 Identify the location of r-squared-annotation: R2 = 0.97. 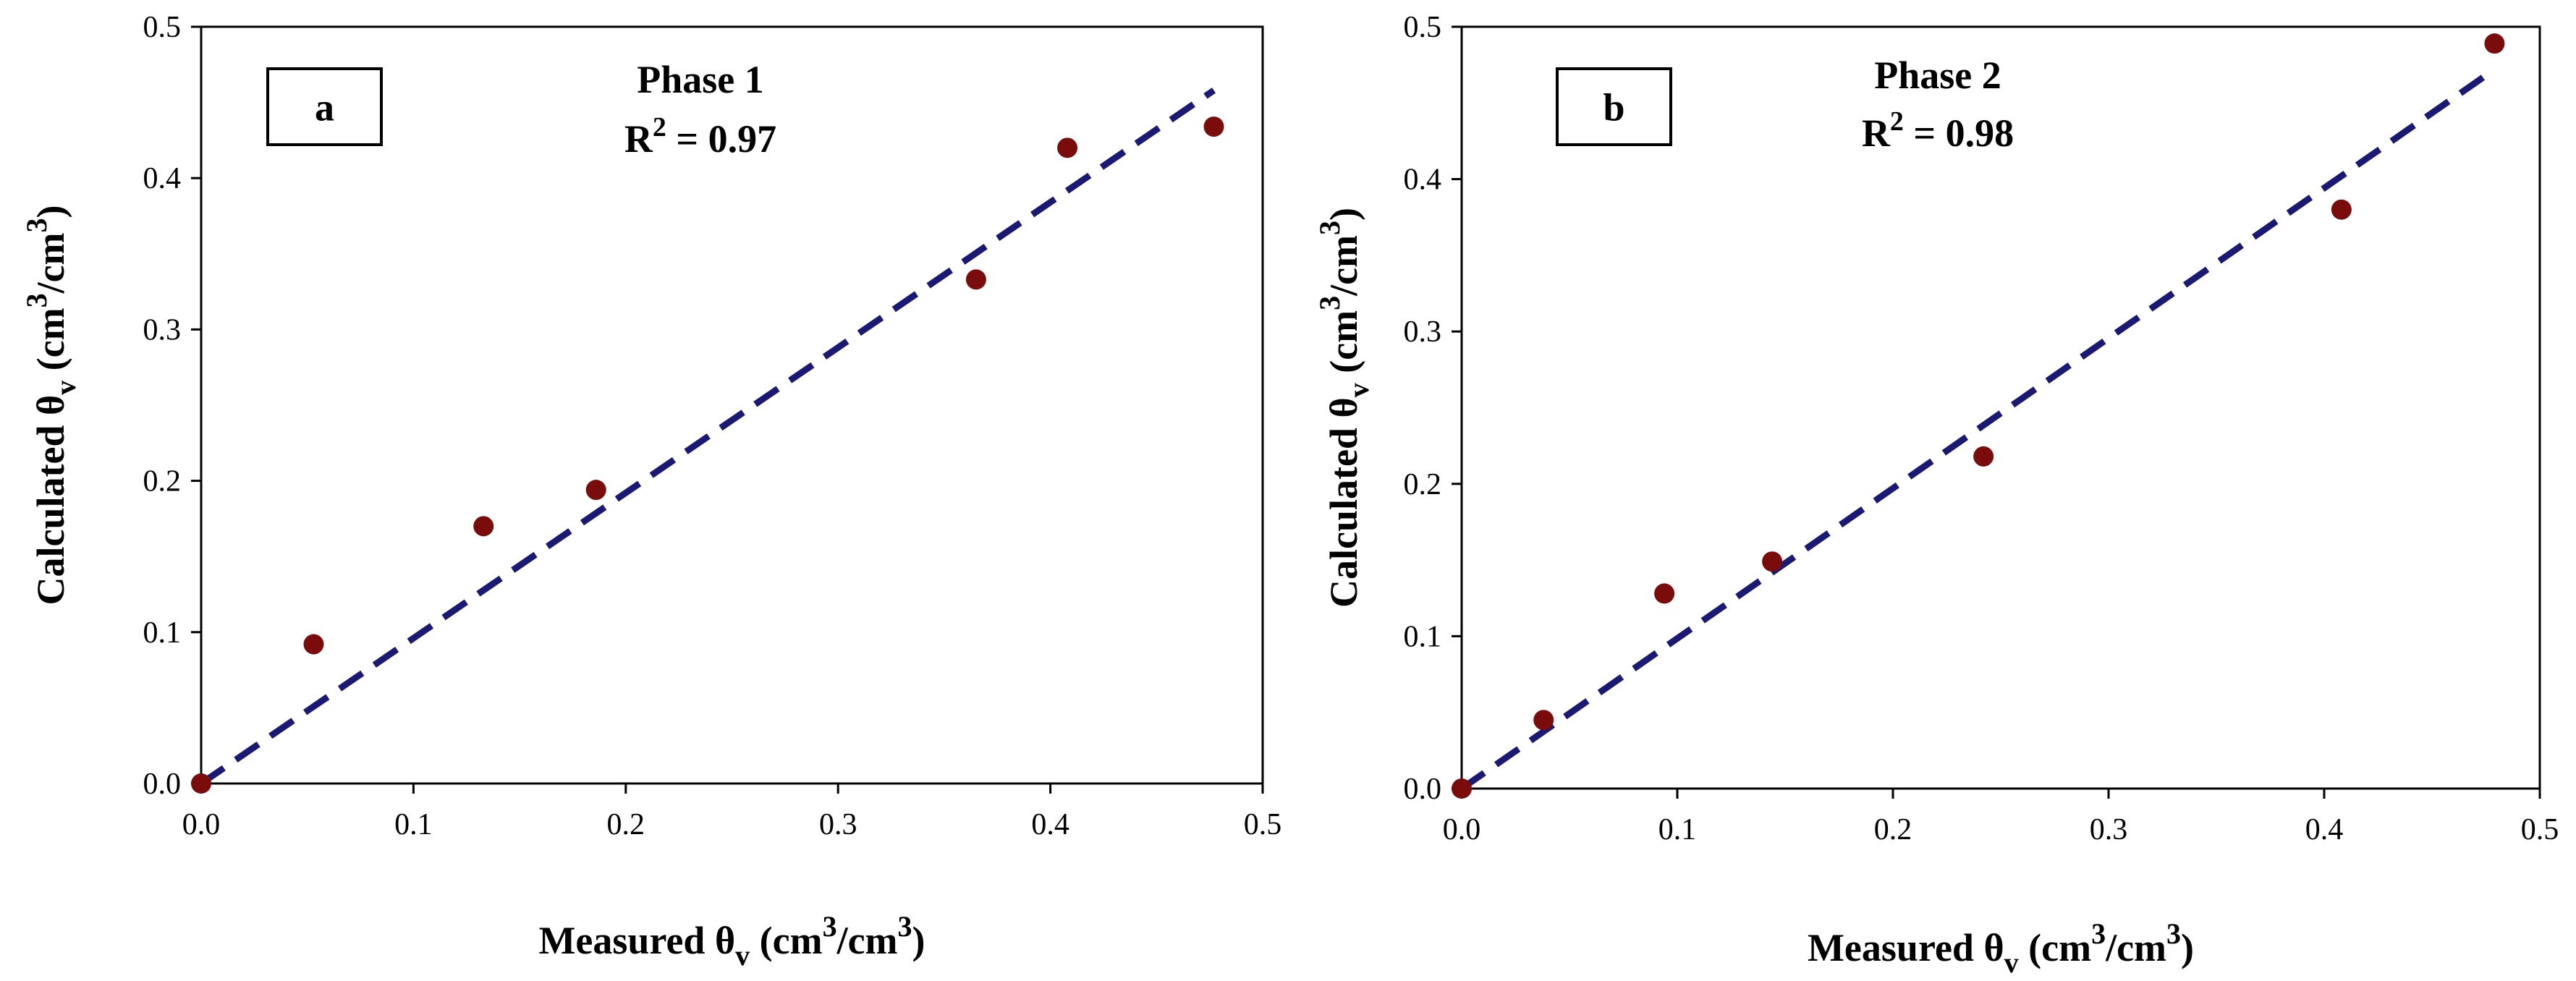
(700, 136).